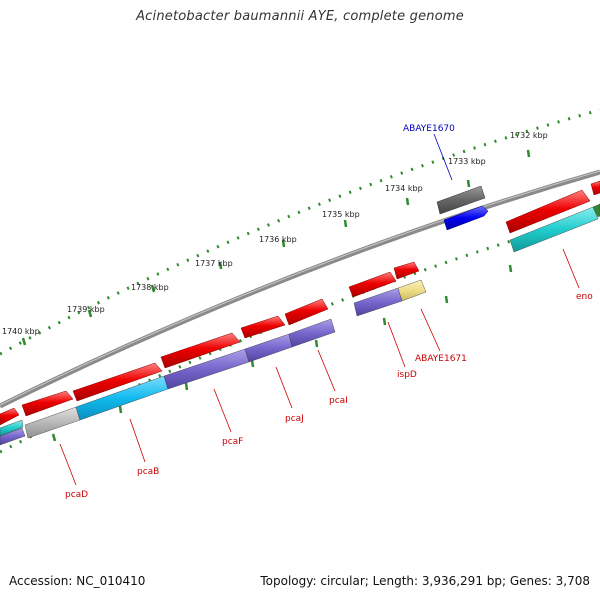 This screenshot has width=600, height=600. What do you see at coordinates (443, 157) in the screenshot?
I see `leader-abaye1670` at bounding box center [443, 157].